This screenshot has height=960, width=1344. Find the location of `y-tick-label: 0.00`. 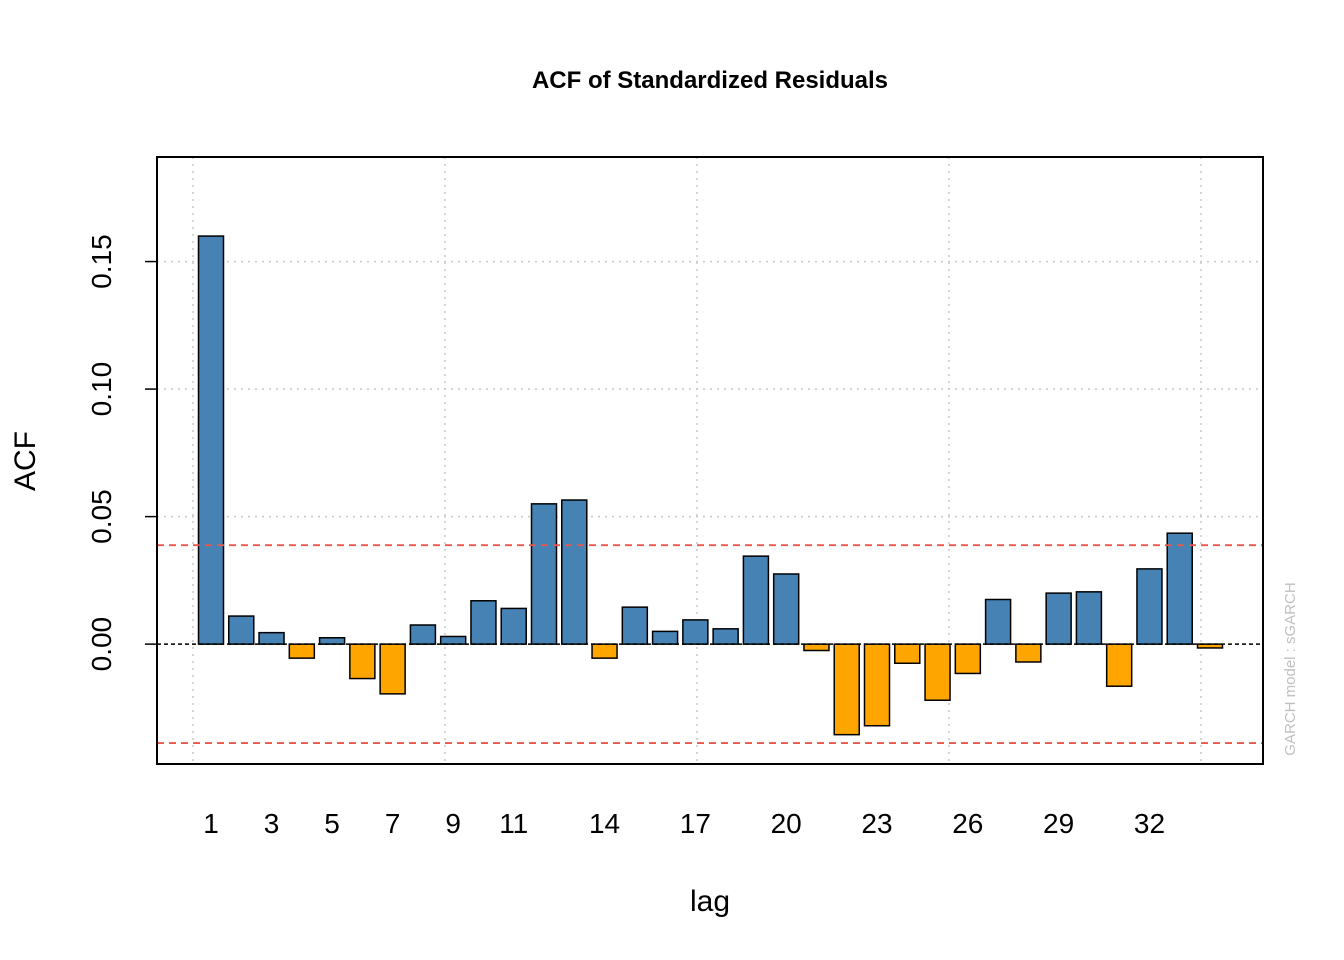

y-tick-label: 0.00 is located at coordinates (101, 644).